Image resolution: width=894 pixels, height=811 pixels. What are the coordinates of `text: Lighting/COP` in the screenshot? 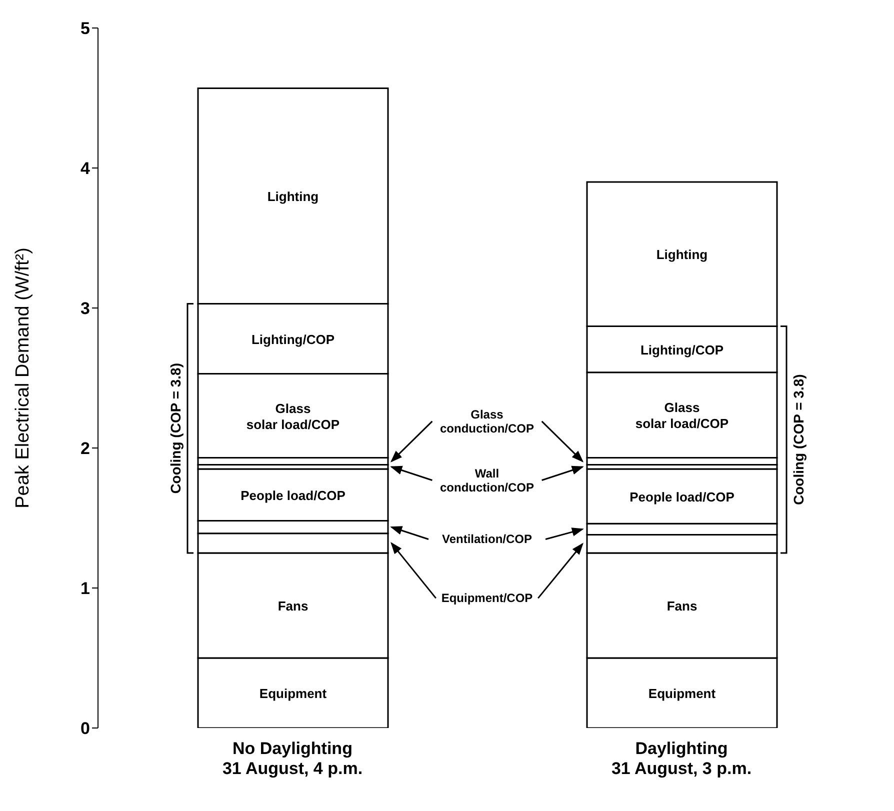 It's located at (293, 339).